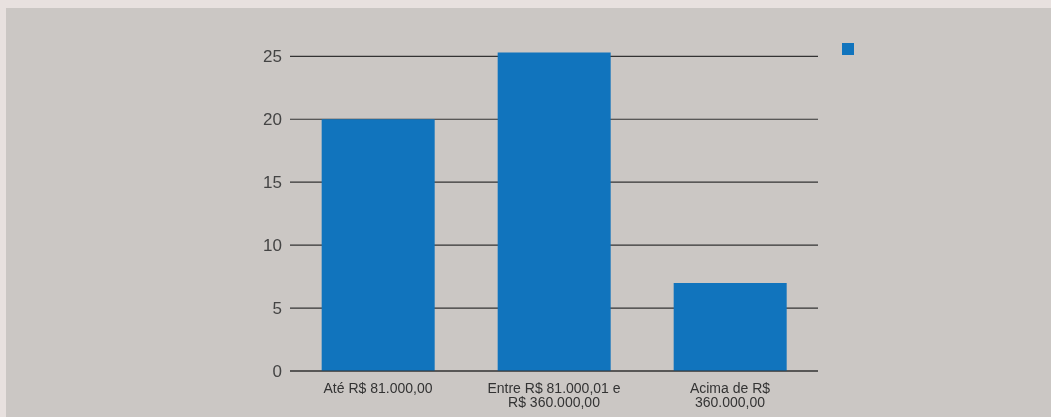  What do you see at coordinates (378, 387) in the screenshot?
I see `x-tick-label: Até R$ 81.000,00` at bounding box center [378, 387].